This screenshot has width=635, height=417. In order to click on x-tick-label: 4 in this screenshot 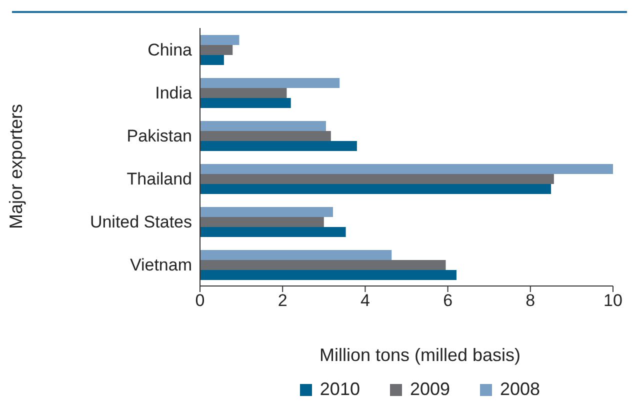, I will do `click(365, 300)`.